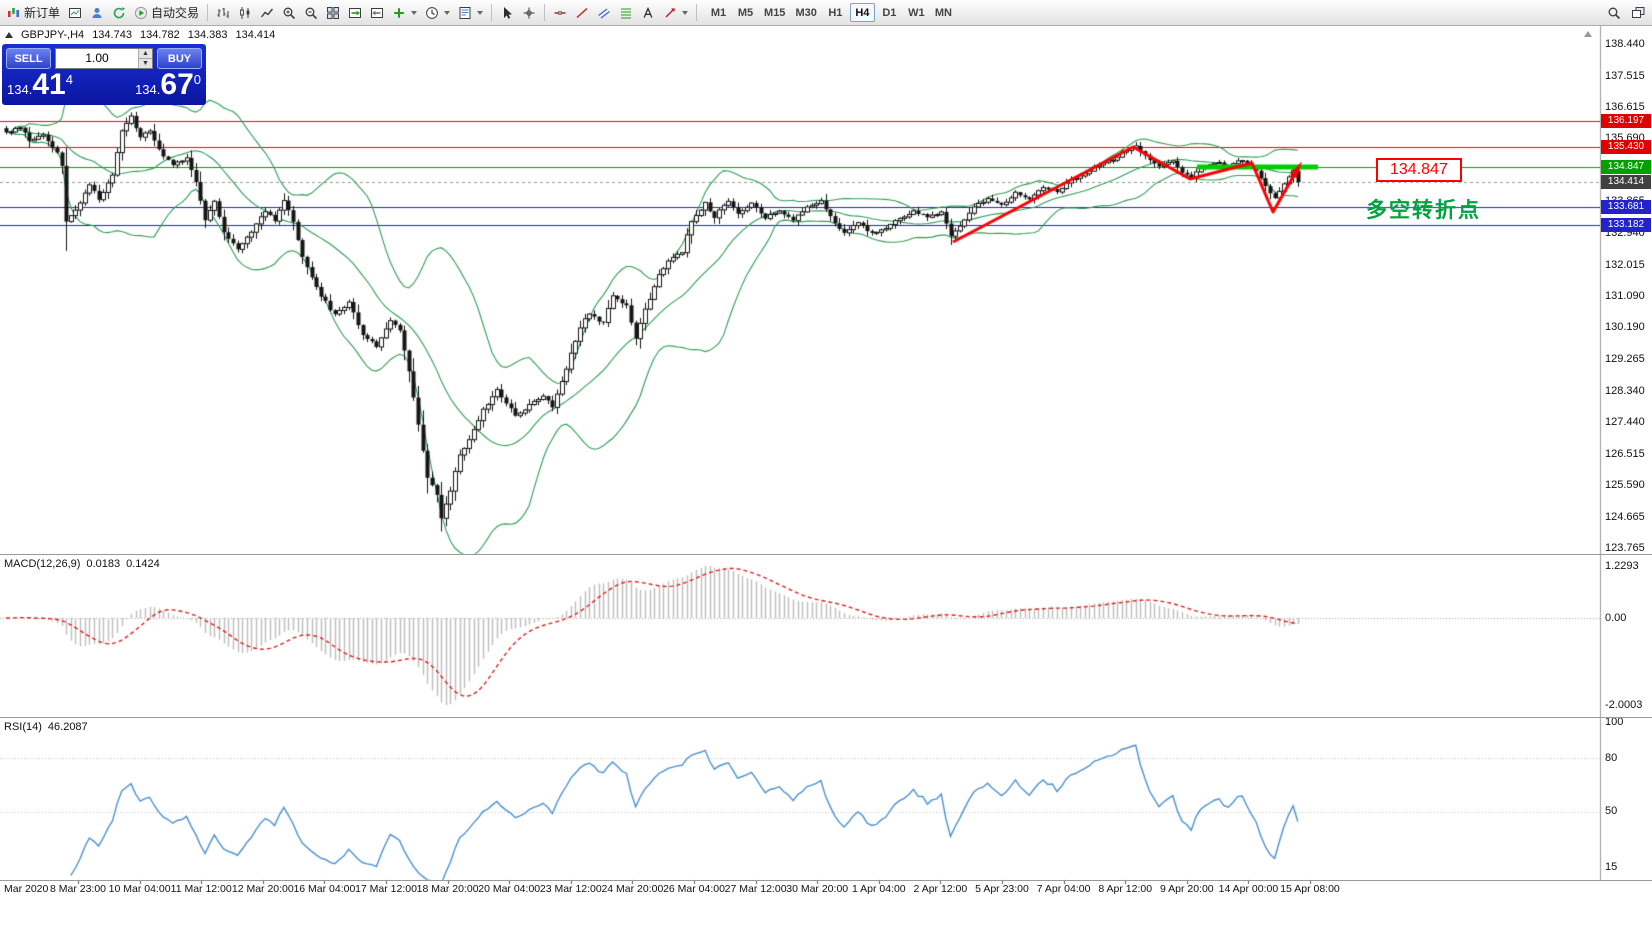  I want to click on chart-bars-button, so click(223, 13).